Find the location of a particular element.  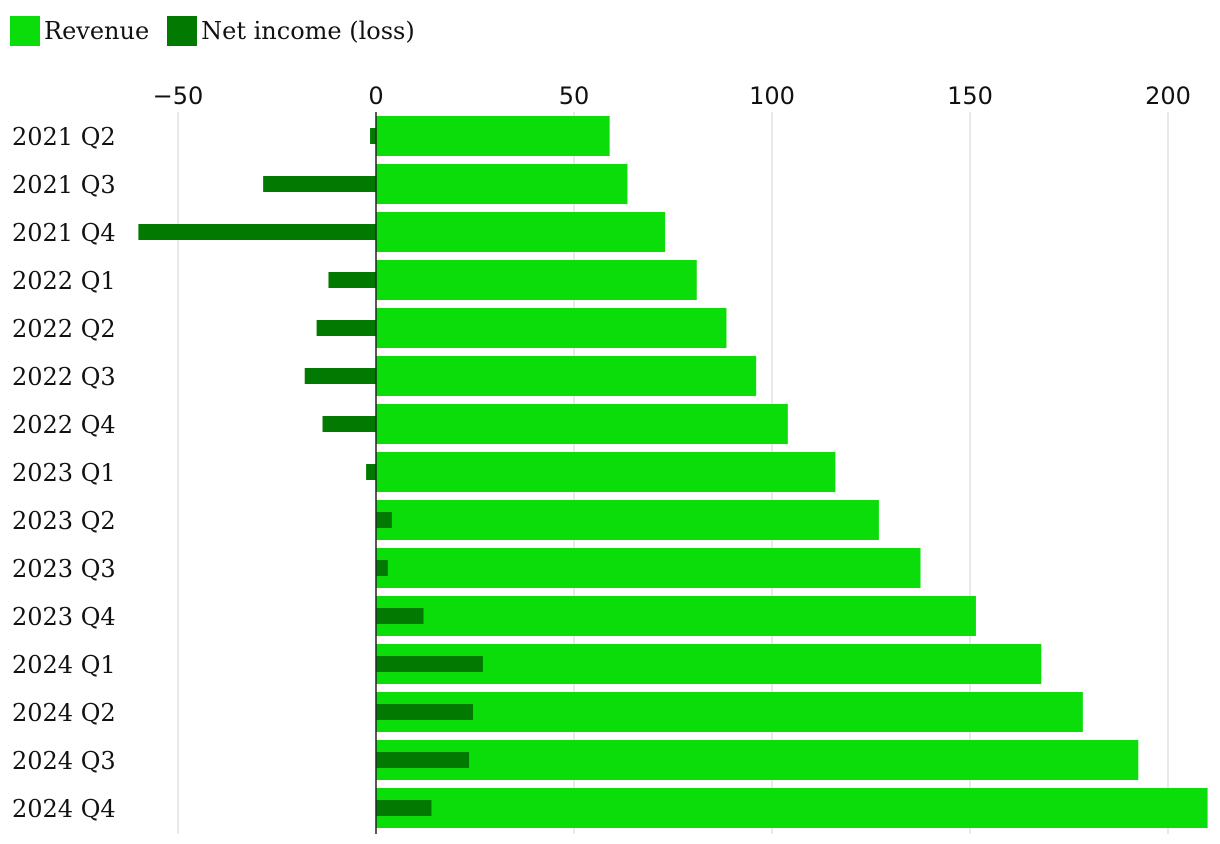

y-tick-label: 2022 Q2 is located at coordinates (64, 329).